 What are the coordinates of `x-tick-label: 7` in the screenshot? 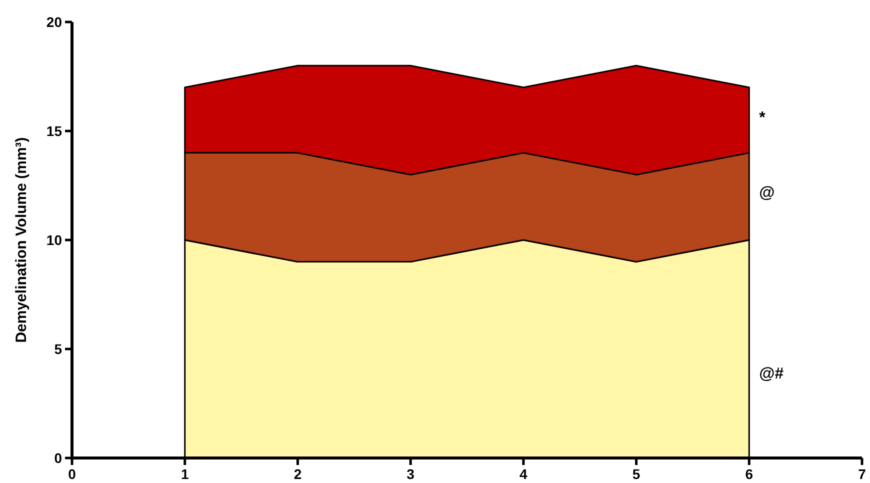 It's located at (862, 474).